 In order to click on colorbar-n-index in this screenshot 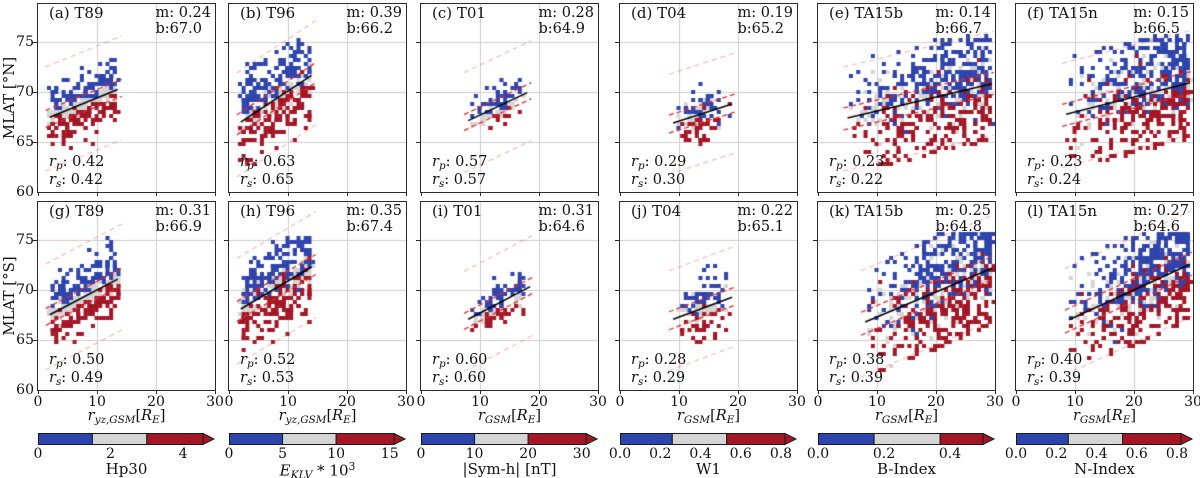, I will do `click(1105, 439)`.